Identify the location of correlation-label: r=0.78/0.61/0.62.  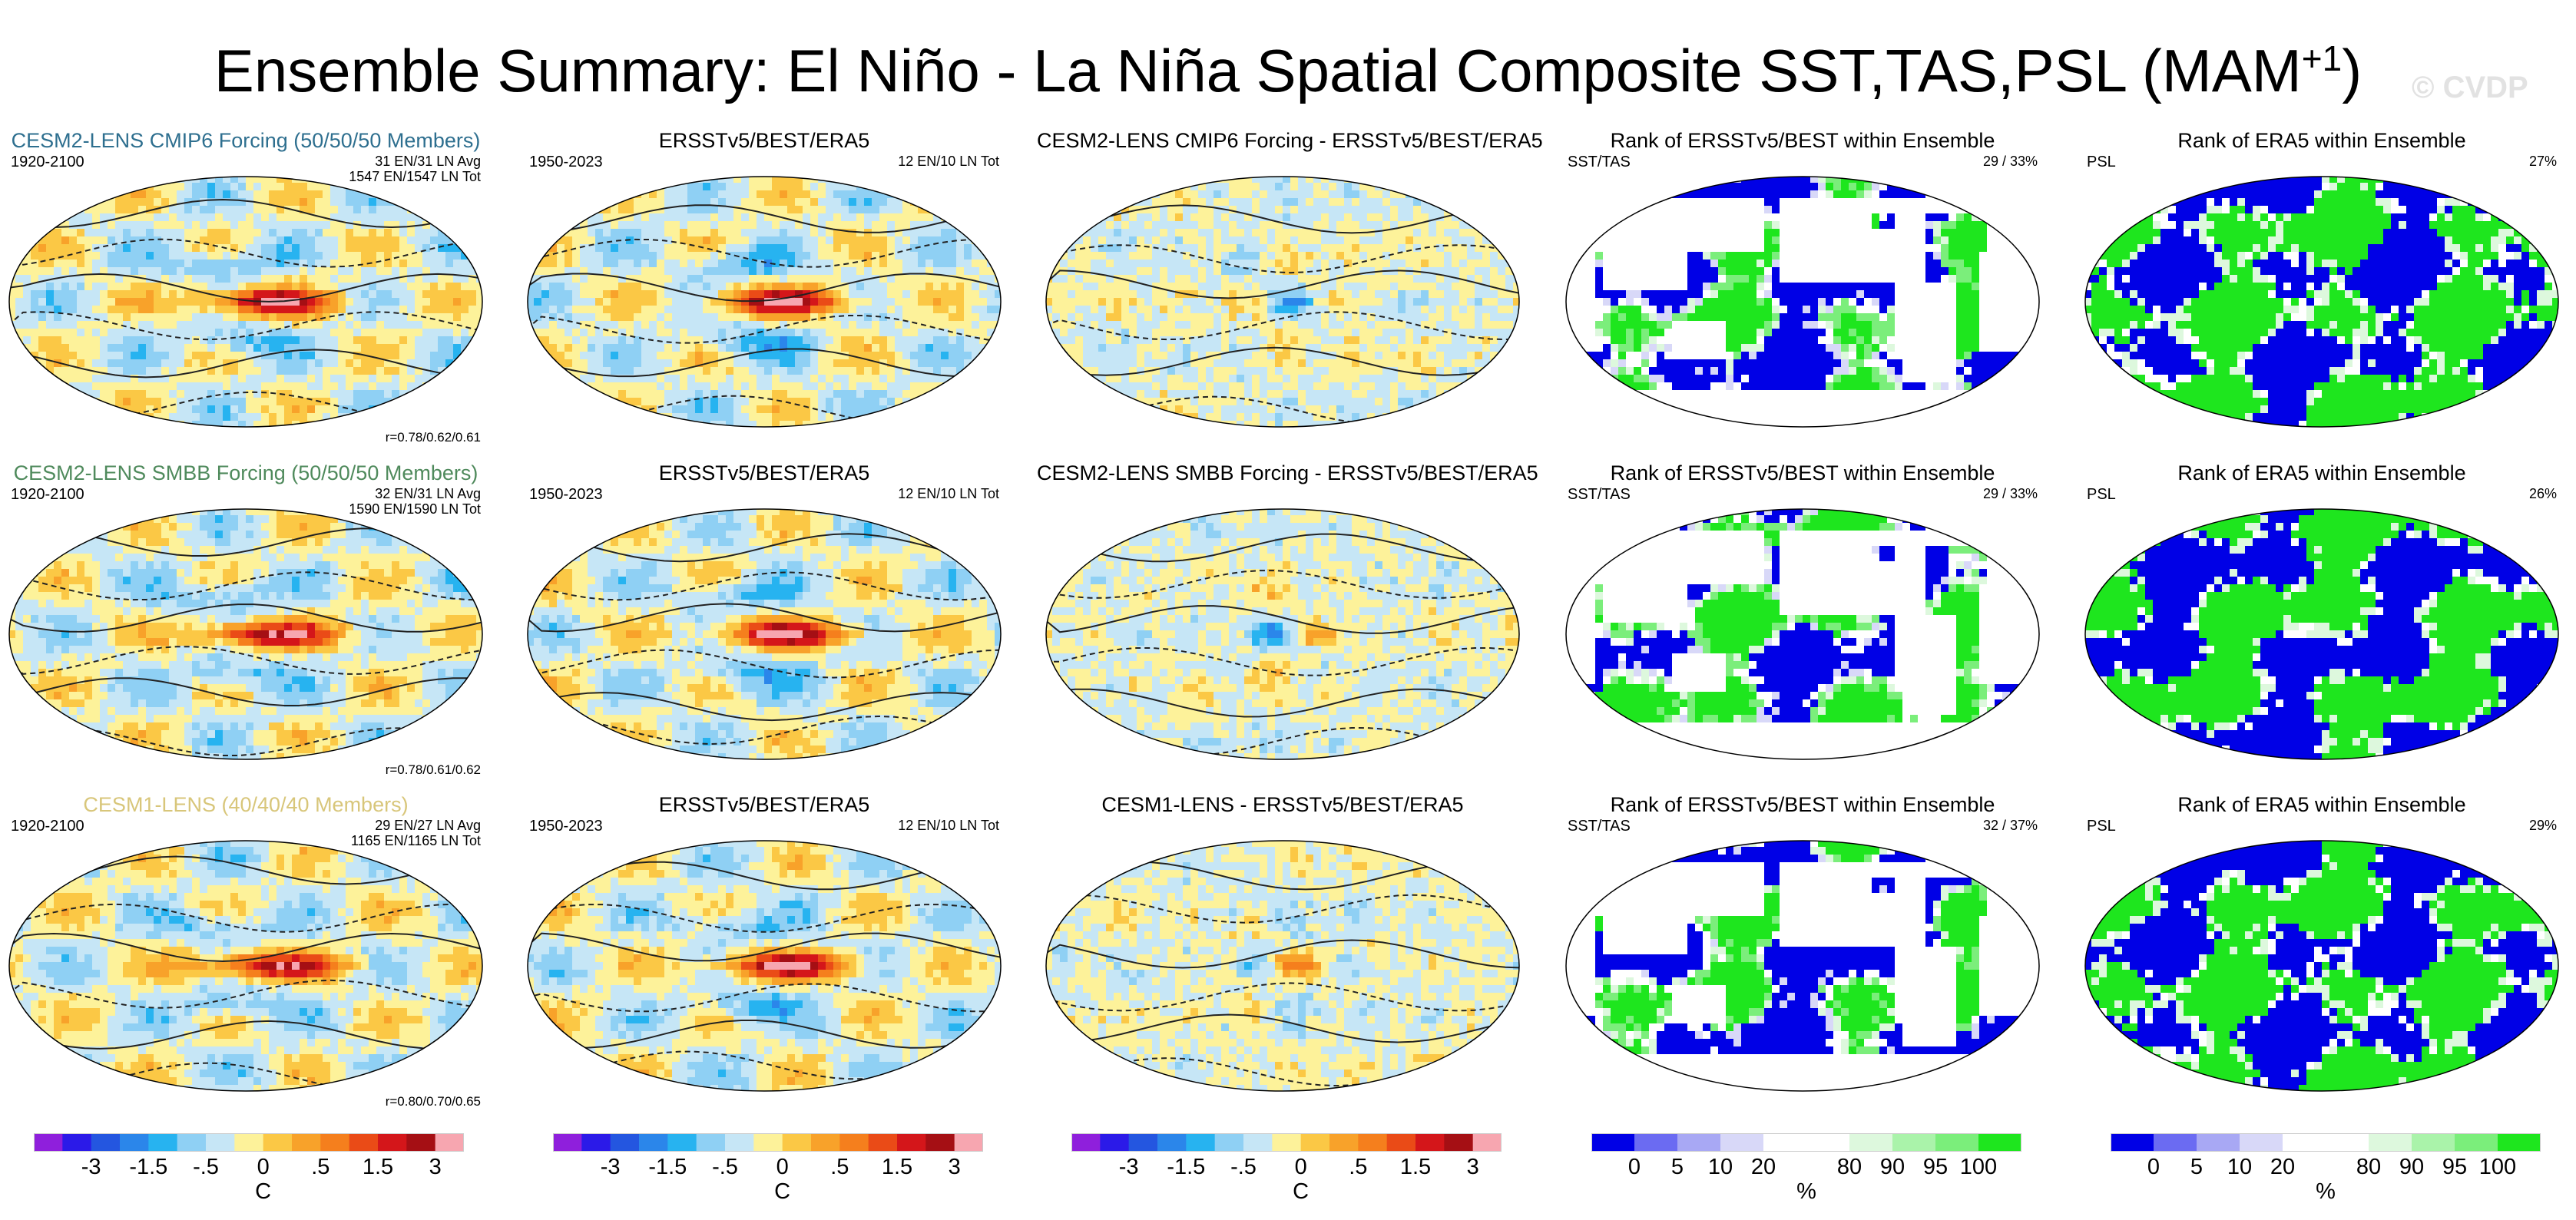
(433, 770).